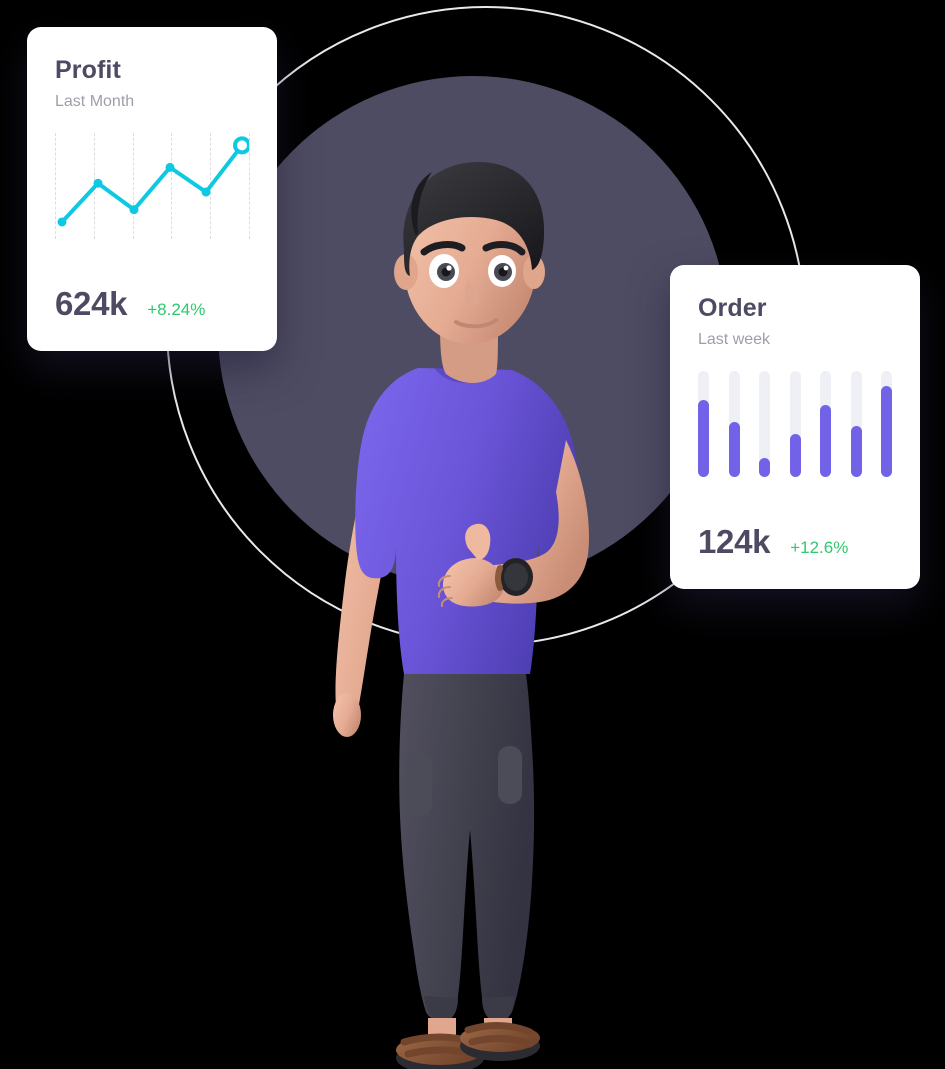 Image resolution: width=945 pixels, height=1069 pixels. I want to click on order-delta-badge: +12.6%, so click(819, 547).